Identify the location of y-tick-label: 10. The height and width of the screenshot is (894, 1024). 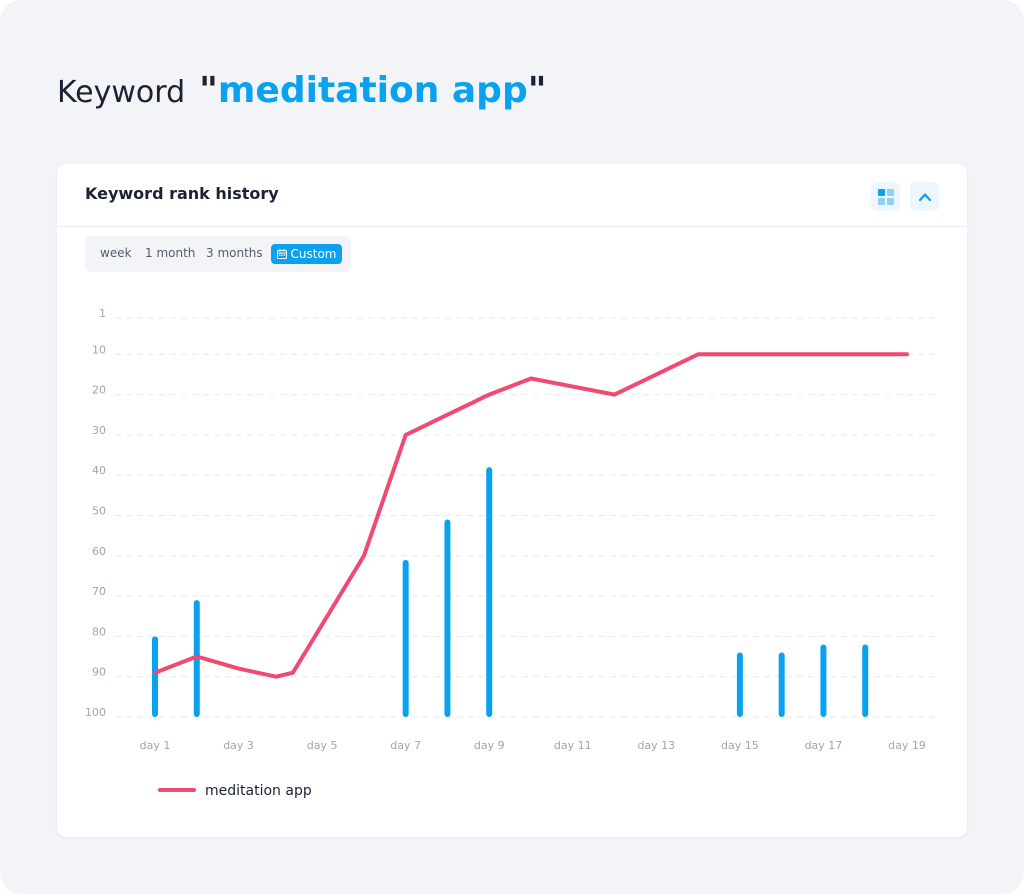
(99, 349).